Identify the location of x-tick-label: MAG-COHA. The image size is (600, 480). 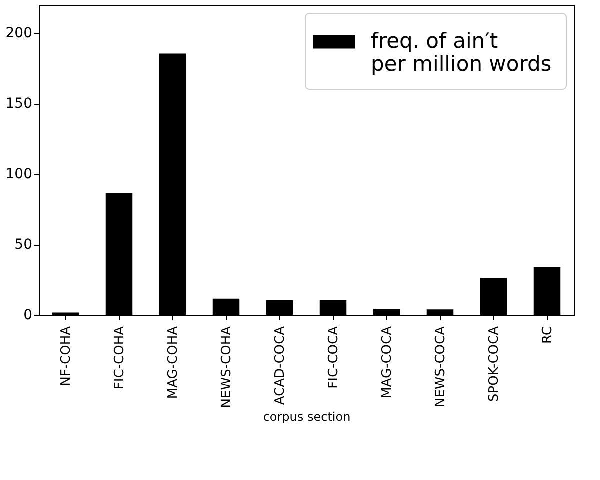
(173, 363).